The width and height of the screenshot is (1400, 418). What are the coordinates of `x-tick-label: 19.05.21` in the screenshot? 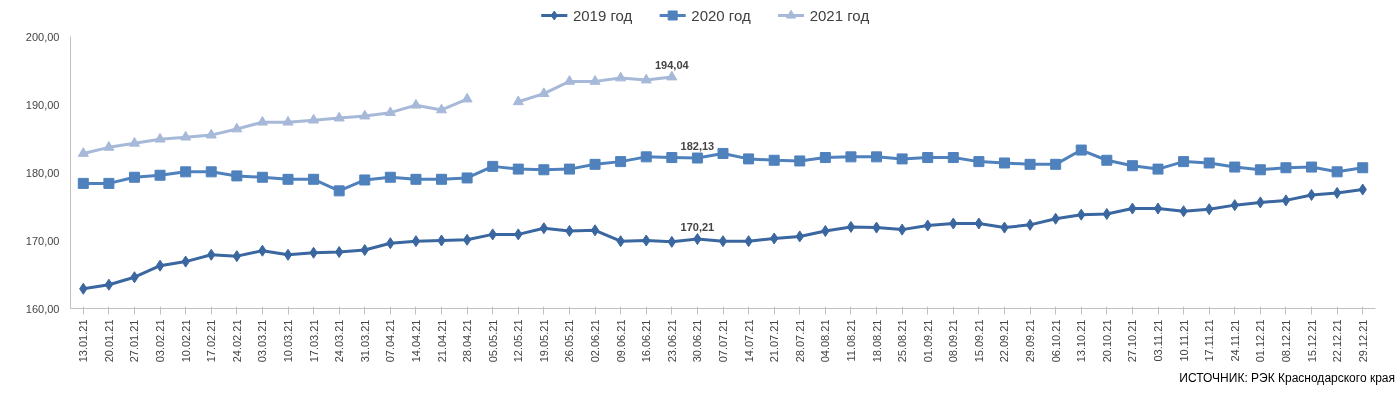 It's located at (543, 341).